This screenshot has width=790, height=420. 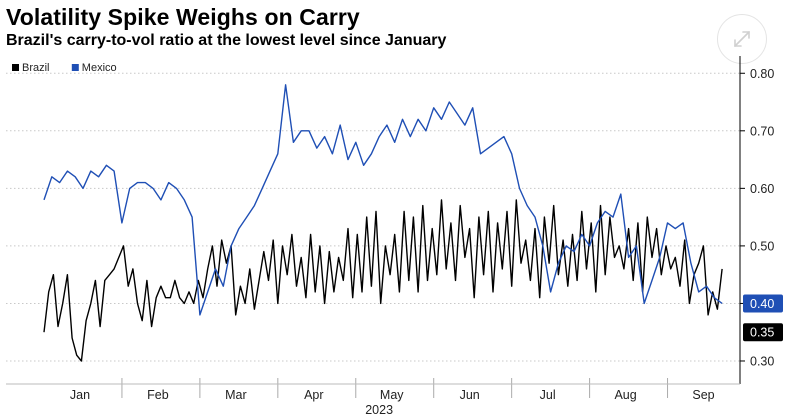 I want to click on expand-button, so click(x=742, y=39).